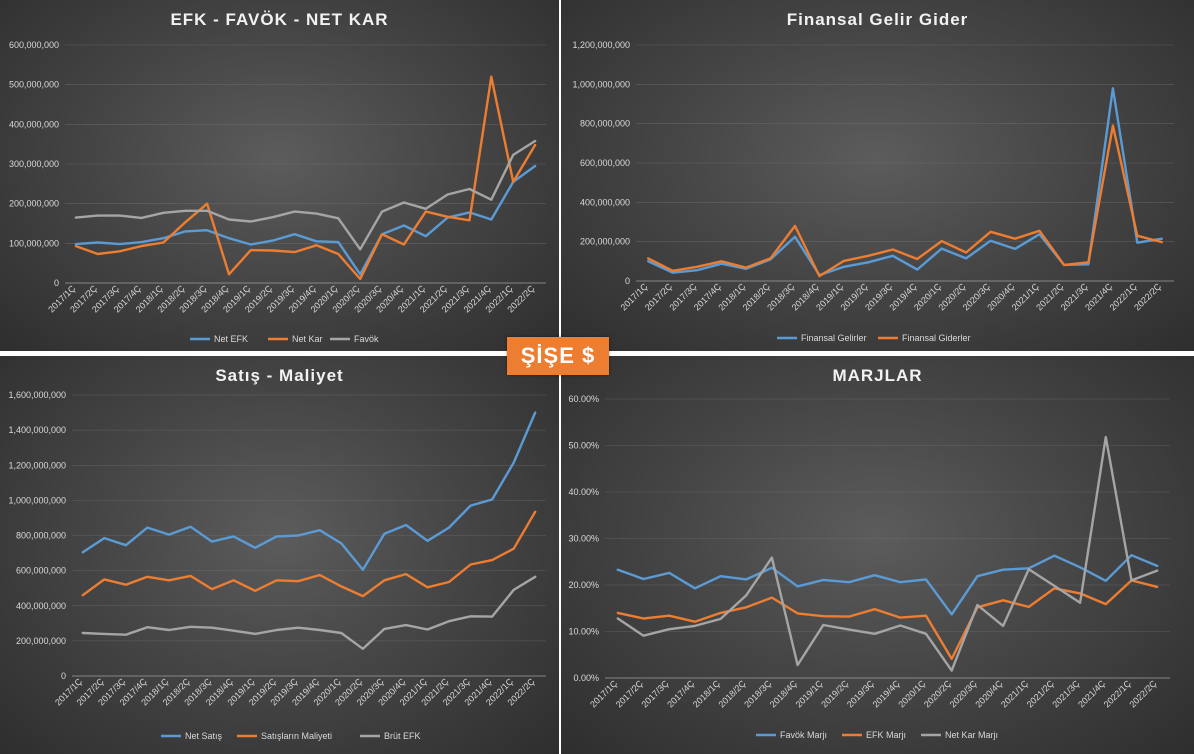 This screenshot has height=754, width=1194. I want to click on chart-title: Satış - Maliyet, so click(279, 375).